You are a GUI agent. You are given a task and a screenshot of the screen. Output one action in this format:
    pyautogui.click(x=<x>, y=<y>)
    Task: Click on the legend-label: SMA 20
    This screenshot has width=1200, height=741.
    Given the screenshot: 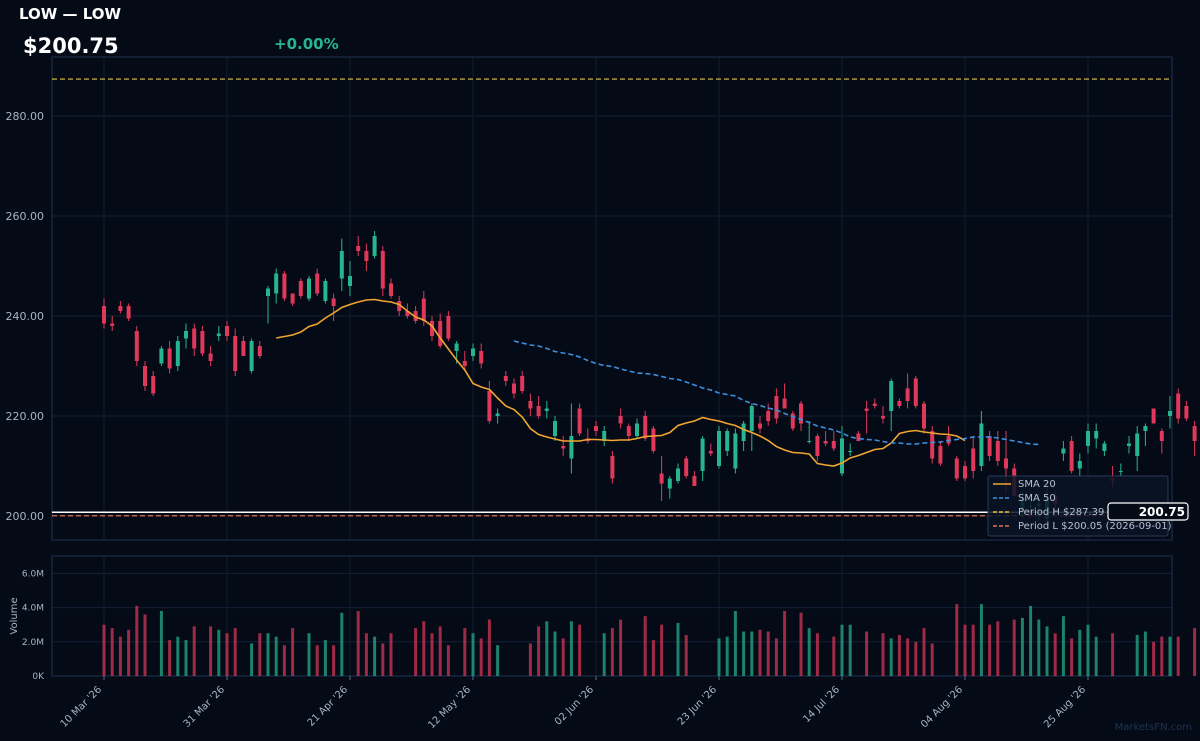 What is the action you would take?
    pyautogui.click(x=1037, y=484)
    